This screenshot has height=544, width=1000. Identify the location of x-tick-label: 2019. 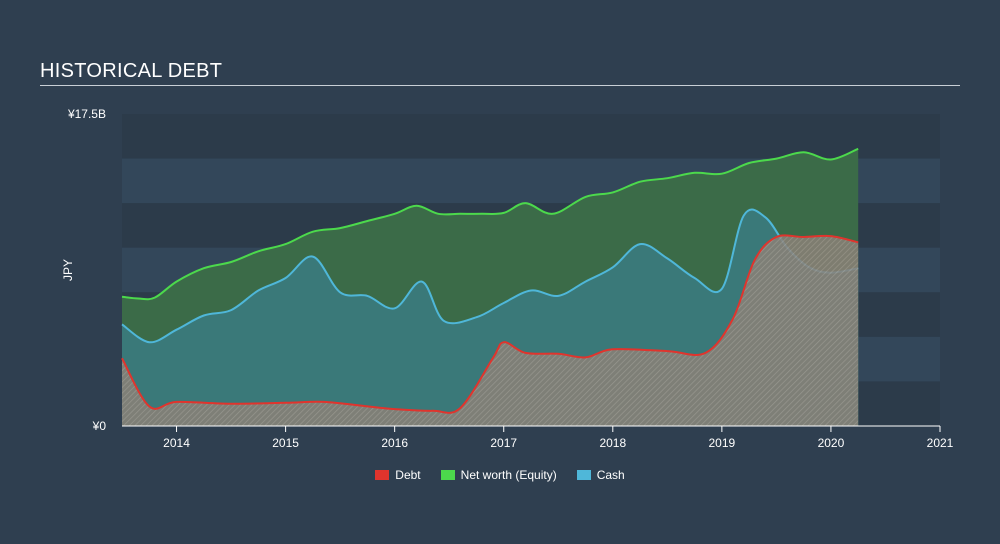
(722, 443).